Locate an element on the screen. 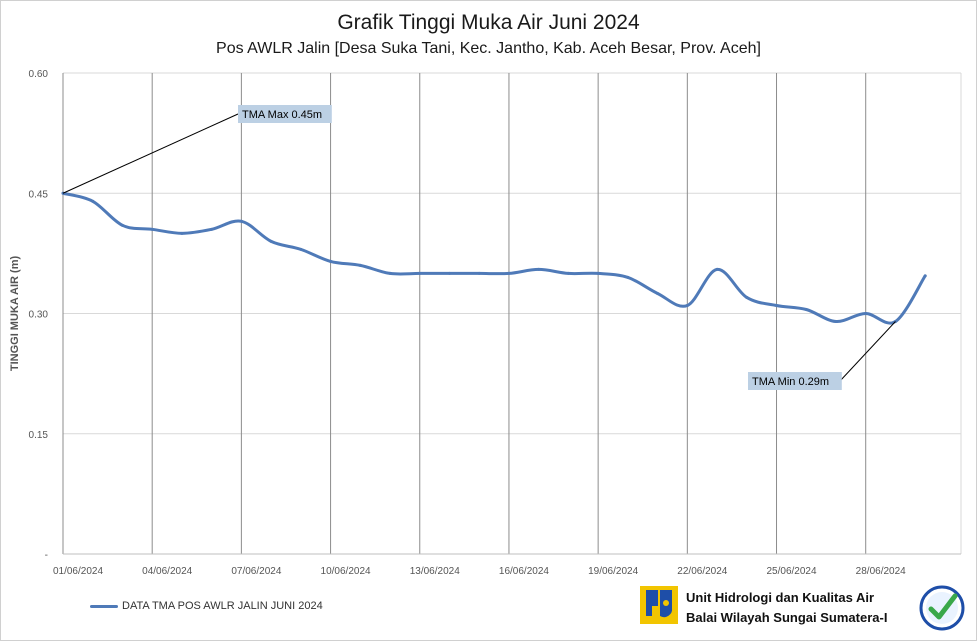 The image size is (977, 641). x-tick-label: 19/06/2024 is located at coordinates (613, 571).